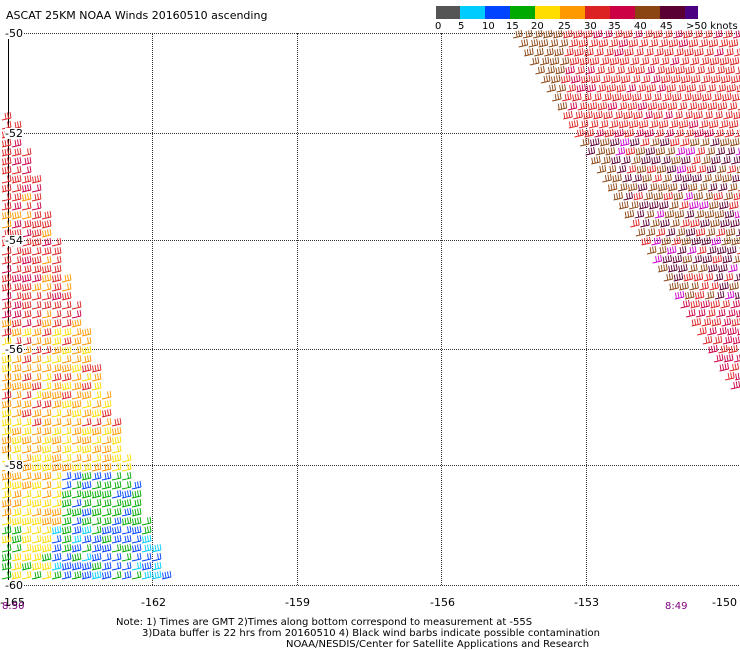 This screenshot has height=650, width=740. I want to click on legend-label: 35, so click(614, 26).